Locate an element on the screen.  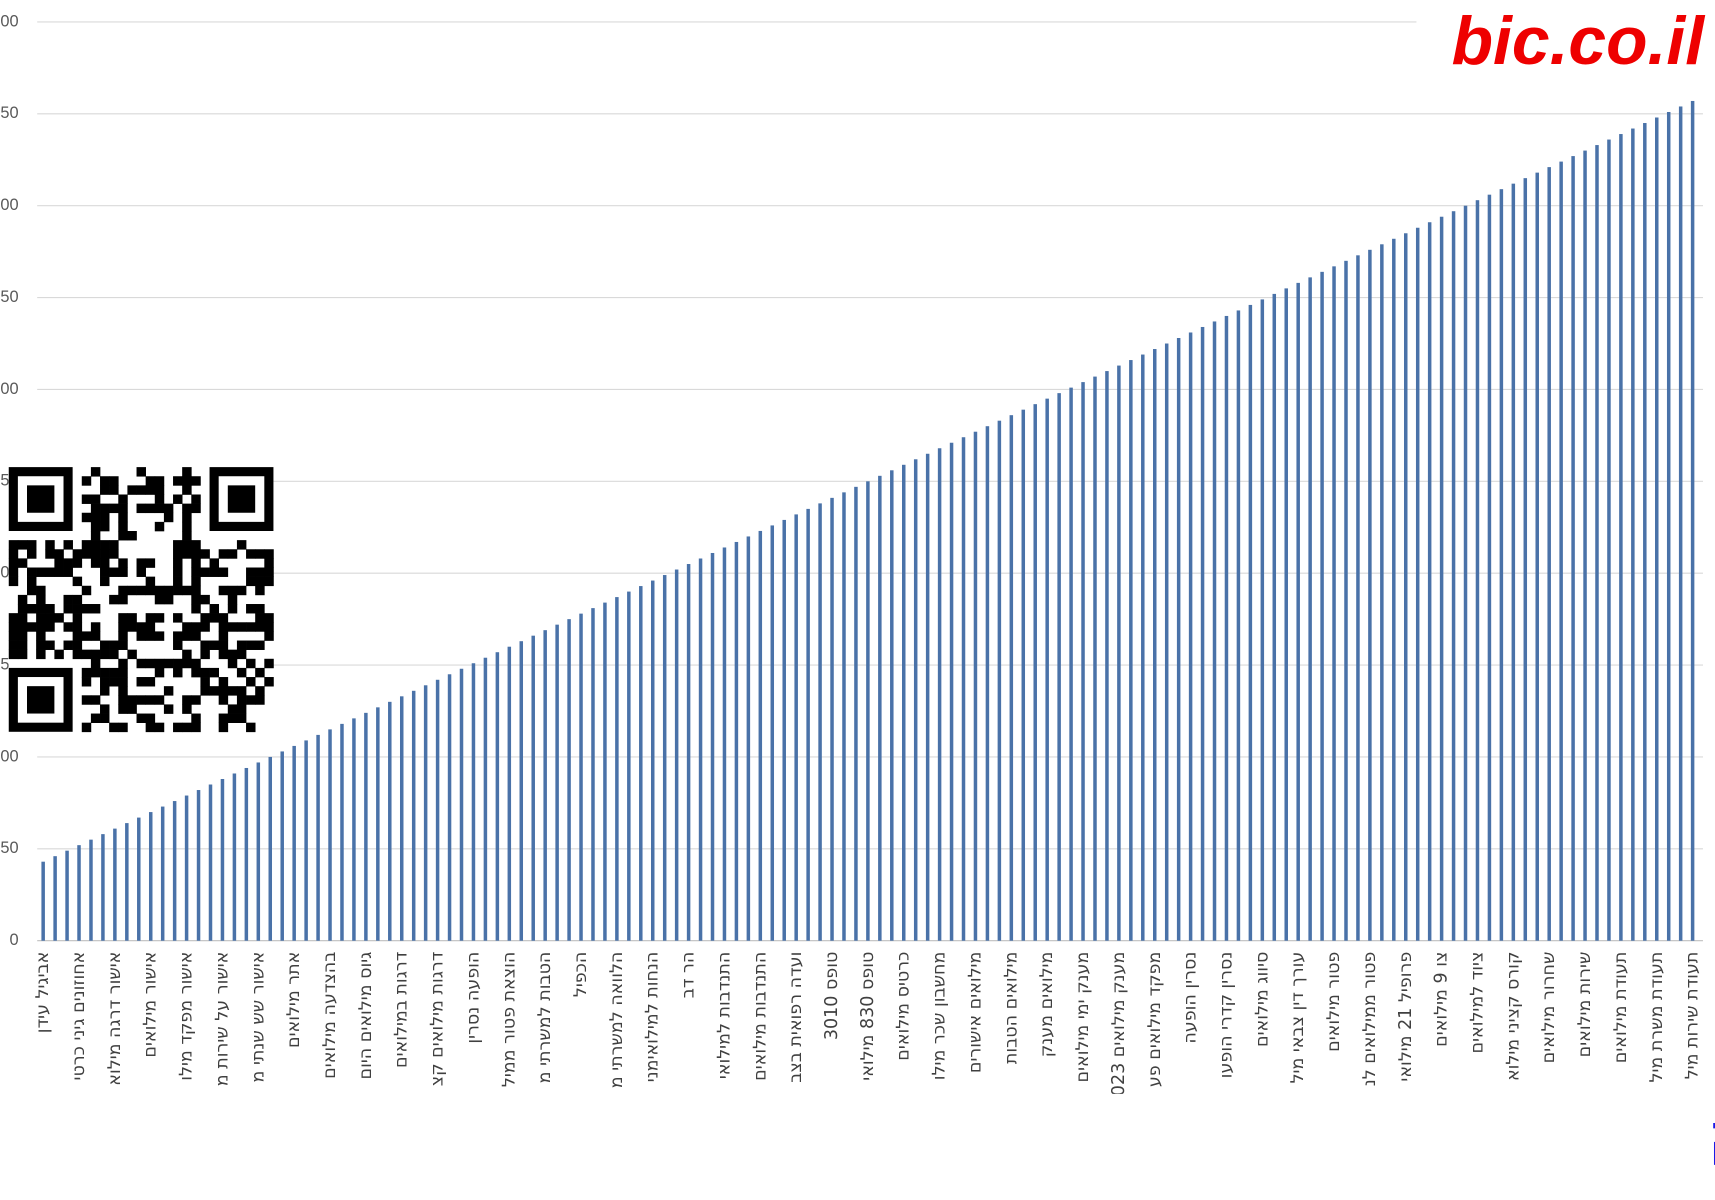
x-tick-label: אחוזונים גיני כרטי is located at coordinates (79, 1016).